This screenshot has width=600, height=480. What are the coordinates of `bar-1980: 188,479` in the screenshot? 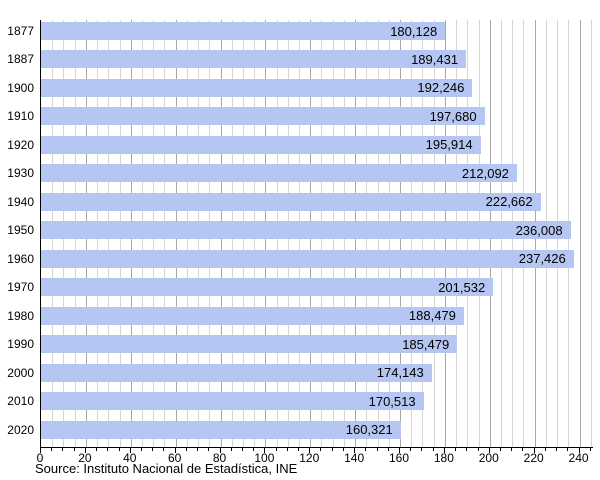 It's located at (252, 315).